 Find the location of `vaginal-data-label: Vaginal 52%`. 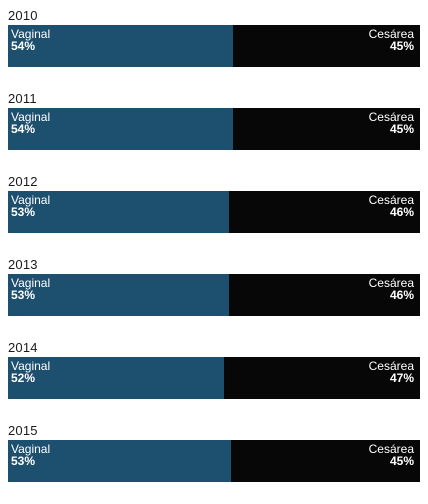

vaginal-data-label: Vaginal 52% is located at coordinates (30, 372).